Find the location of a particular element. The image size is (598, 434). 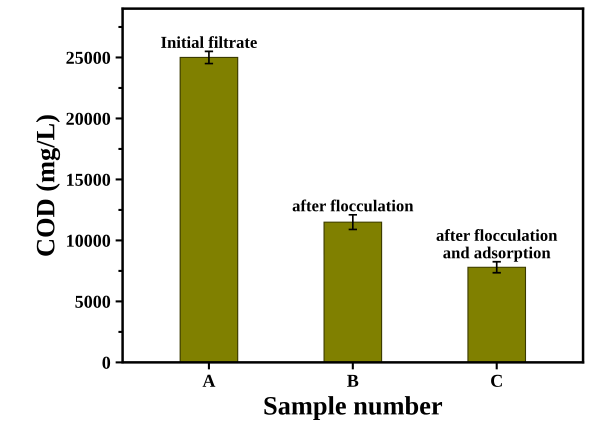

y-tick-label: 10000 is located at coordinates (88, 240).